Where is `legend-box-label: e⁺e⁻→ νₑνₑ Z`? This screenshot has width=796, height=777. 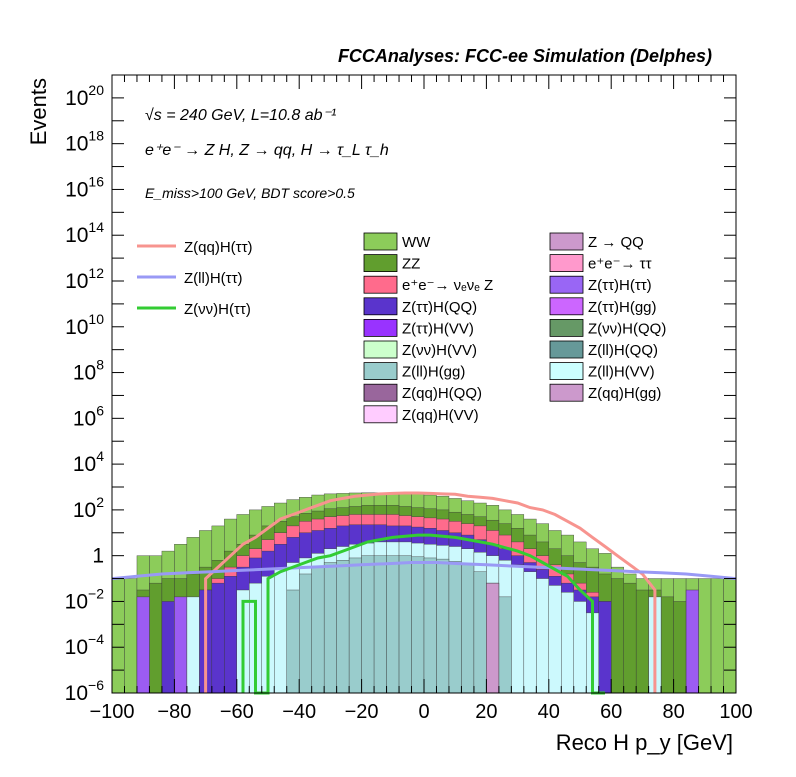
legend-box-label: e⁺e⁻→ νₑνₑ Z is located at coordinates (447, 285).